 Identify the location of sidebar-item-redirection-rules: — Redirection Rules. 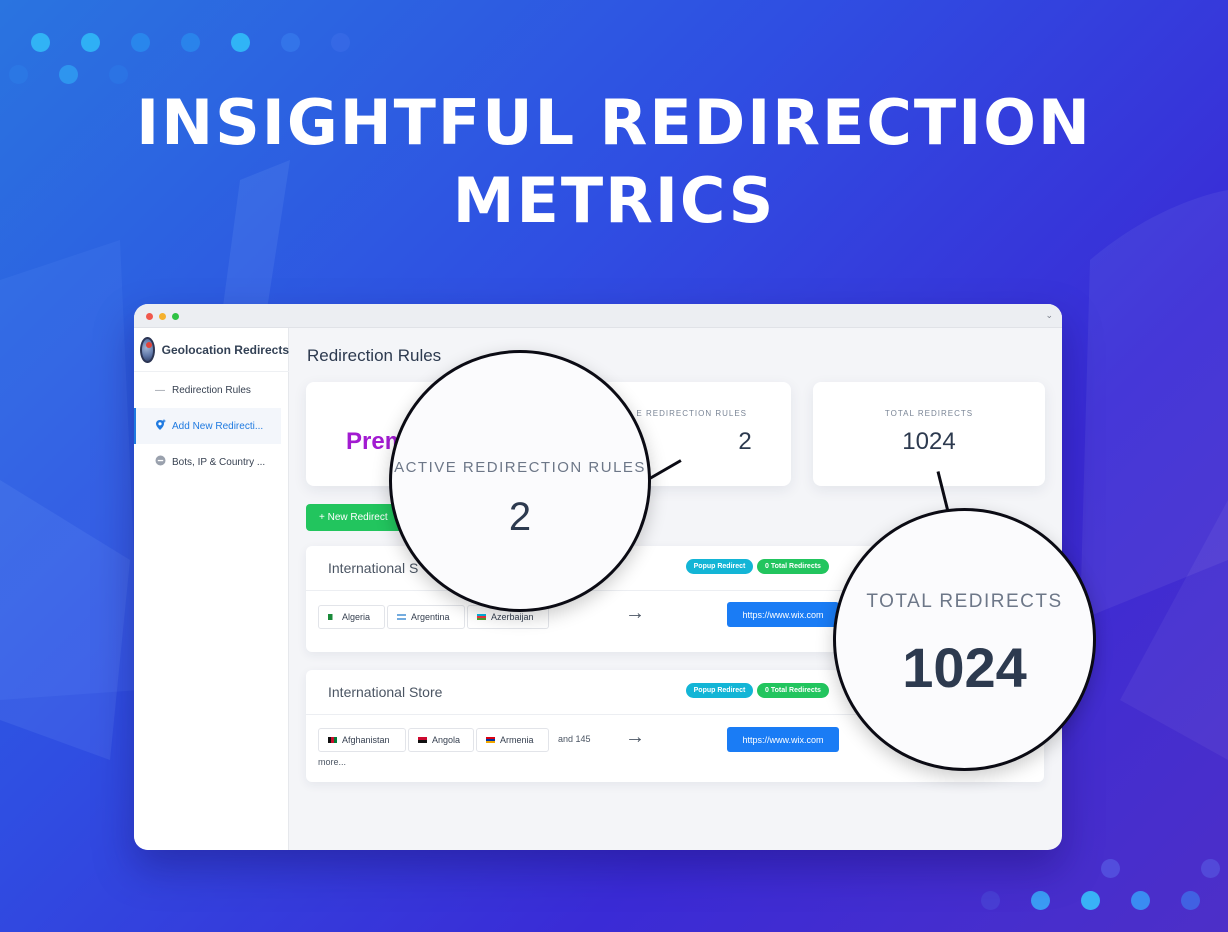
(207, 390).